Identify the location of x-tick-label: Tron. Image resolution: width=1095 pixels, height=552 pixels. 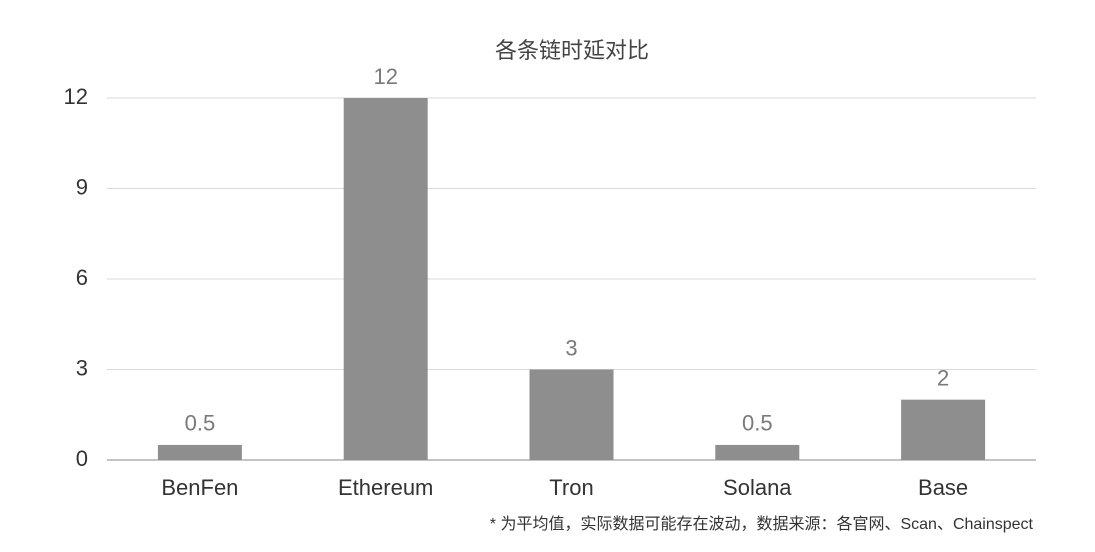
(571, 487).